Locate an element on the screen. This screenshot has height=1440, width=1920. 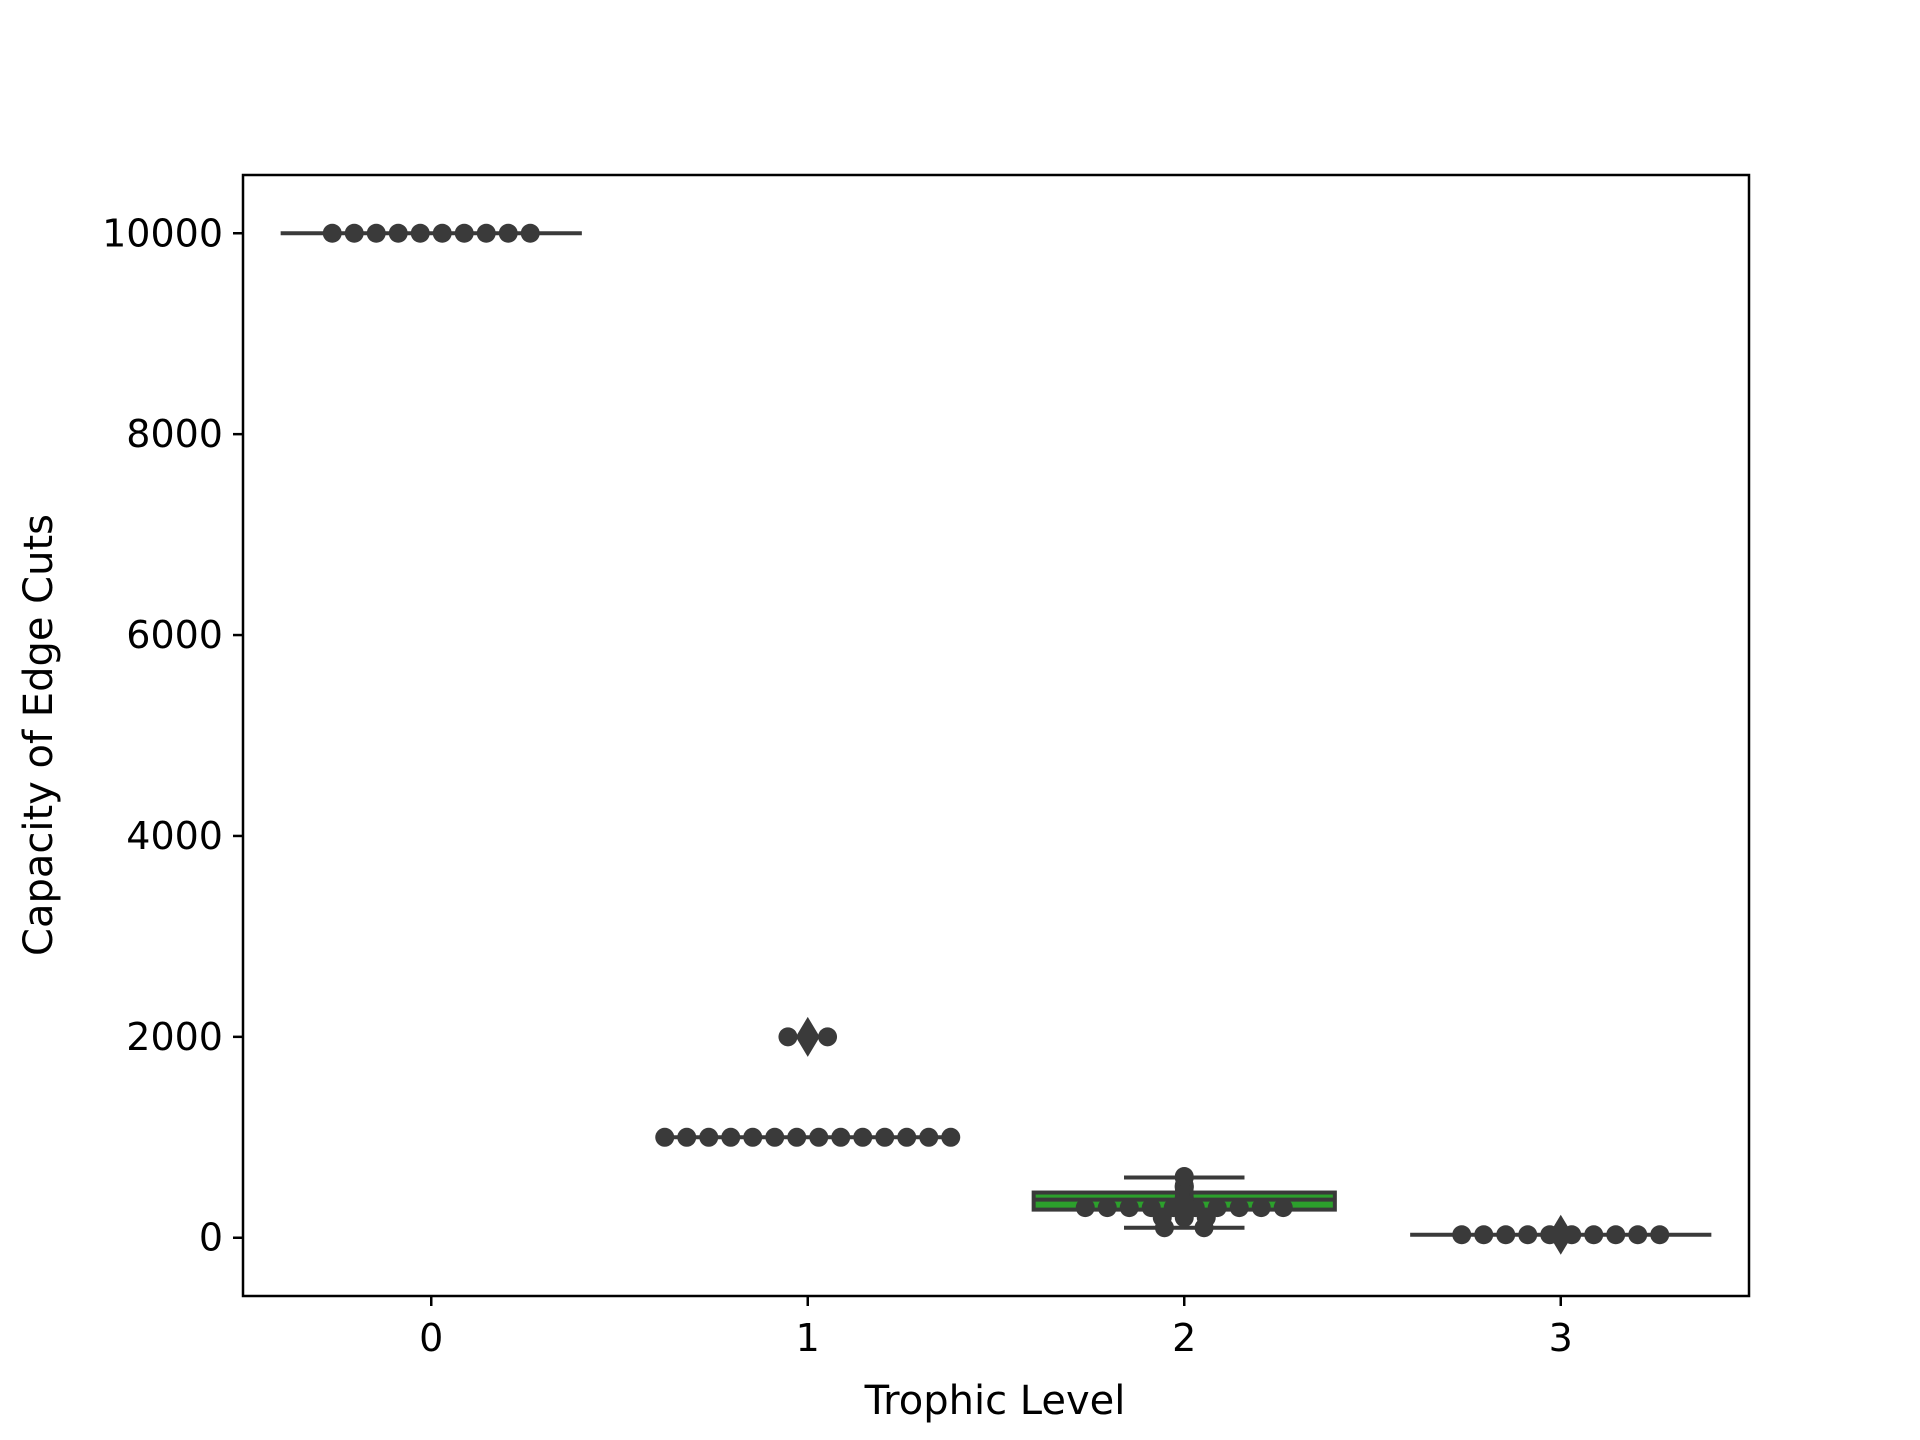
y-tick-label: 10000 is located at coordinates (162, 233).